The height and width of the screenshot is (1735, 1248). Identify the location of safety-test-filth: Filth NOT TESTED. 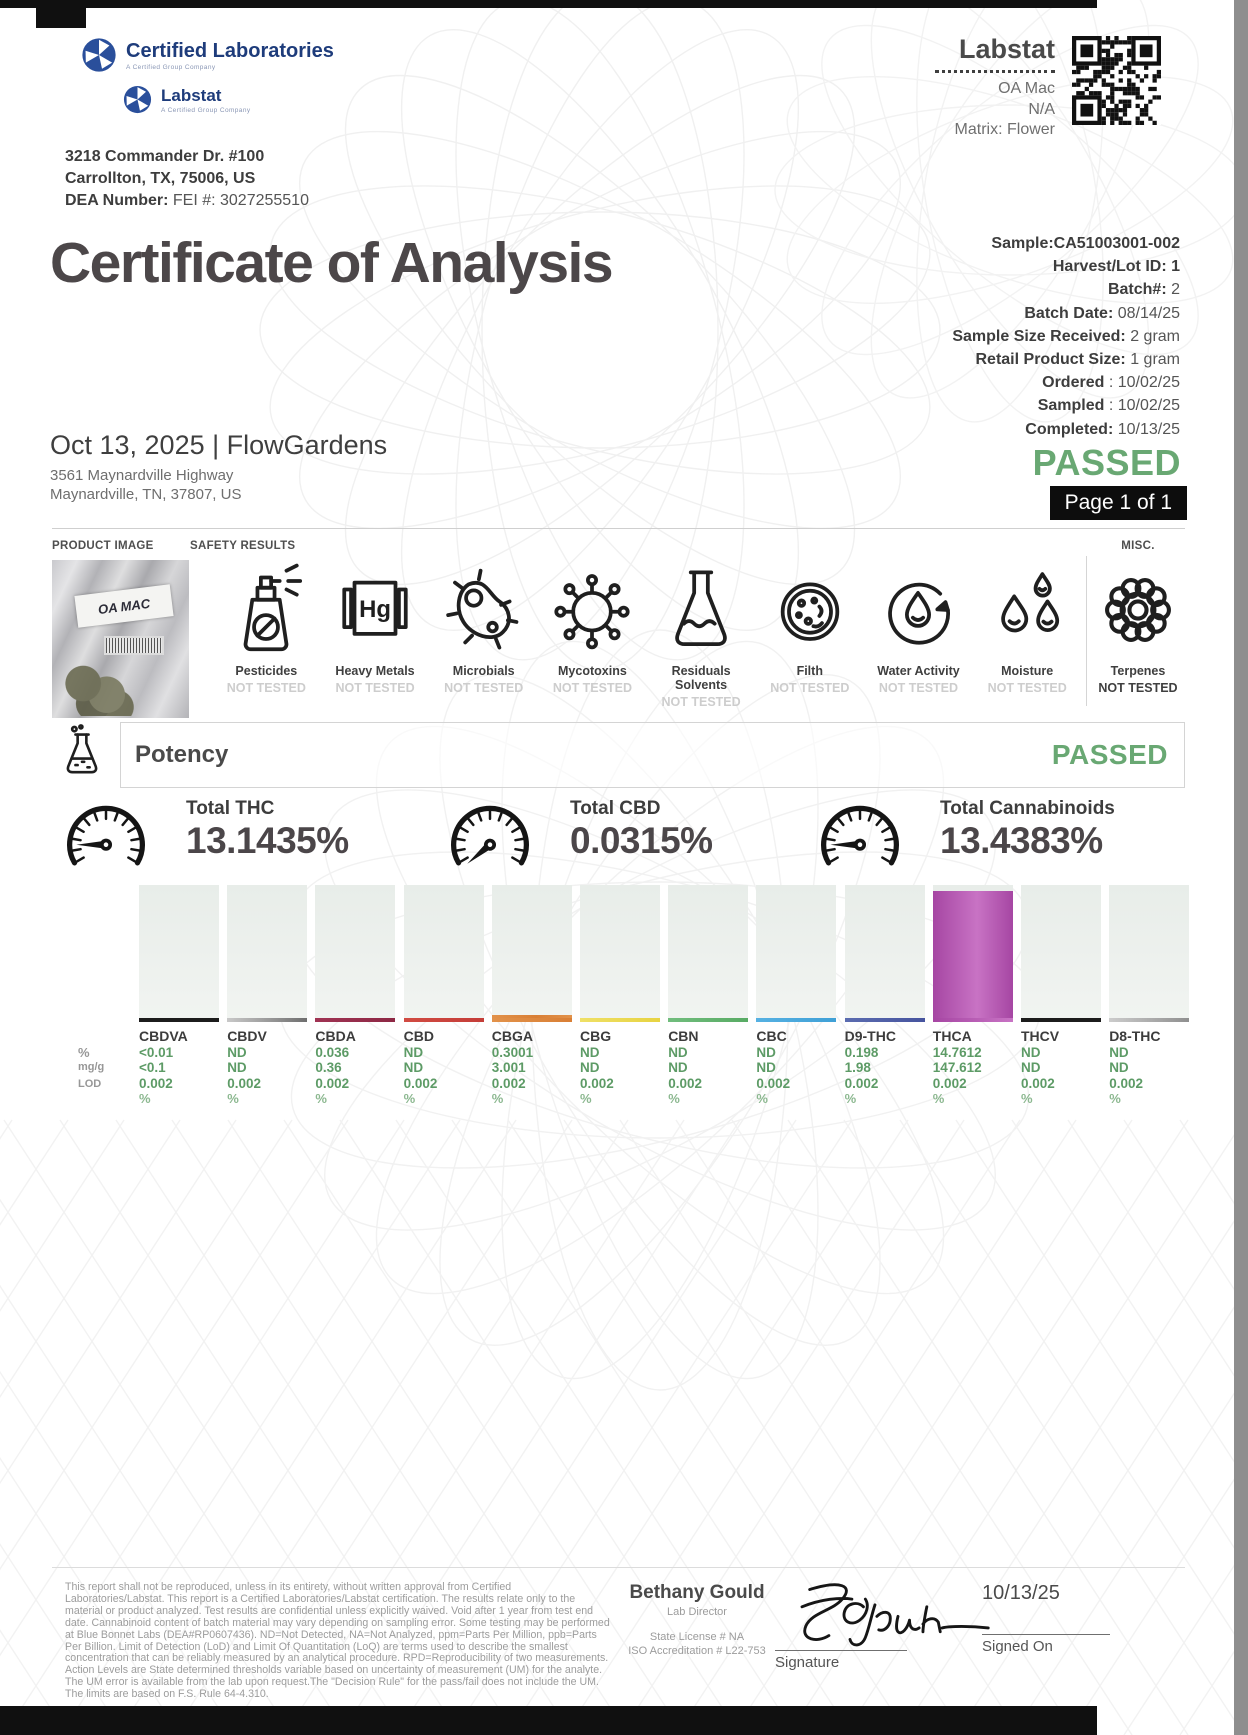
(809, 633).